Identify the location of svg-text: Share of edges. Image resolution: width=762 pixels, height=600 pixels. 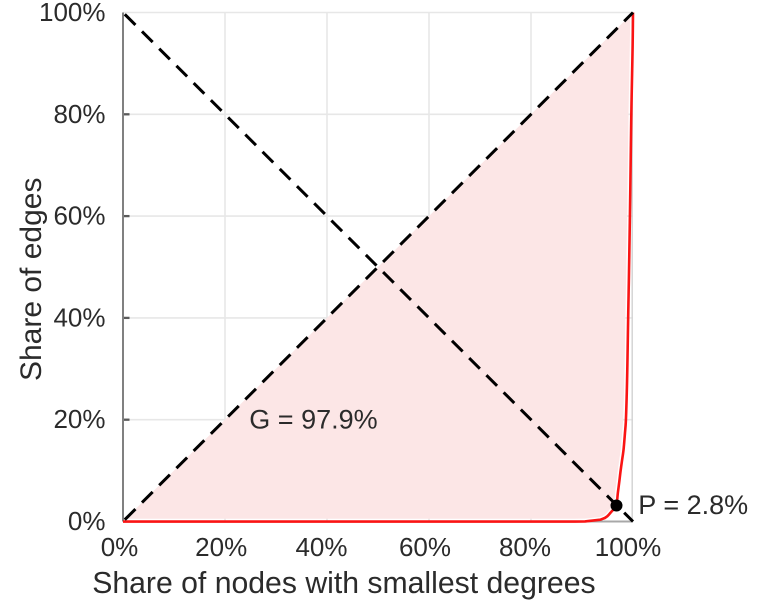
(31, 279).